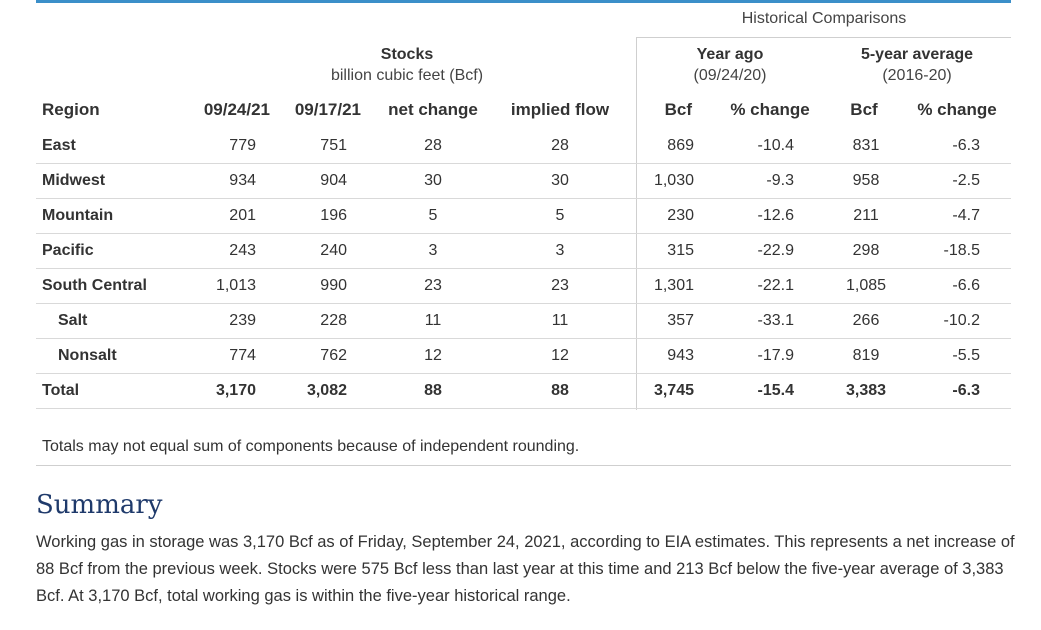 This screenshot has width=1041, height=630. Describe the element at coordinates (866, 320) in the screenshot. I see `five-year-bcf-cell: 266` at that location.